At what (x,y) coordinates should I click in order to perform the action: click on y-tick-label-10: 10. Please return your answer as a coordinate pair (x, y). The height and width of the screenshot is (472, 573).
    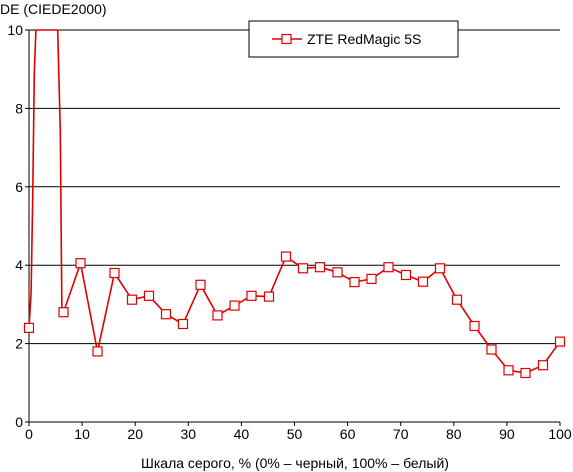
    Looking at the image, I should click on (15, 30).